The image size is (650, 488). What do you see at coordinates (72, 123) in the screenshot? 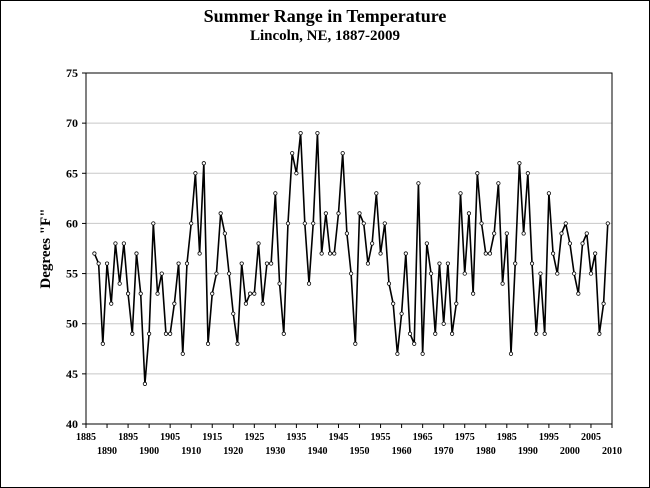
I see `y-tick-label: 70` at bounding box center [72, 123].